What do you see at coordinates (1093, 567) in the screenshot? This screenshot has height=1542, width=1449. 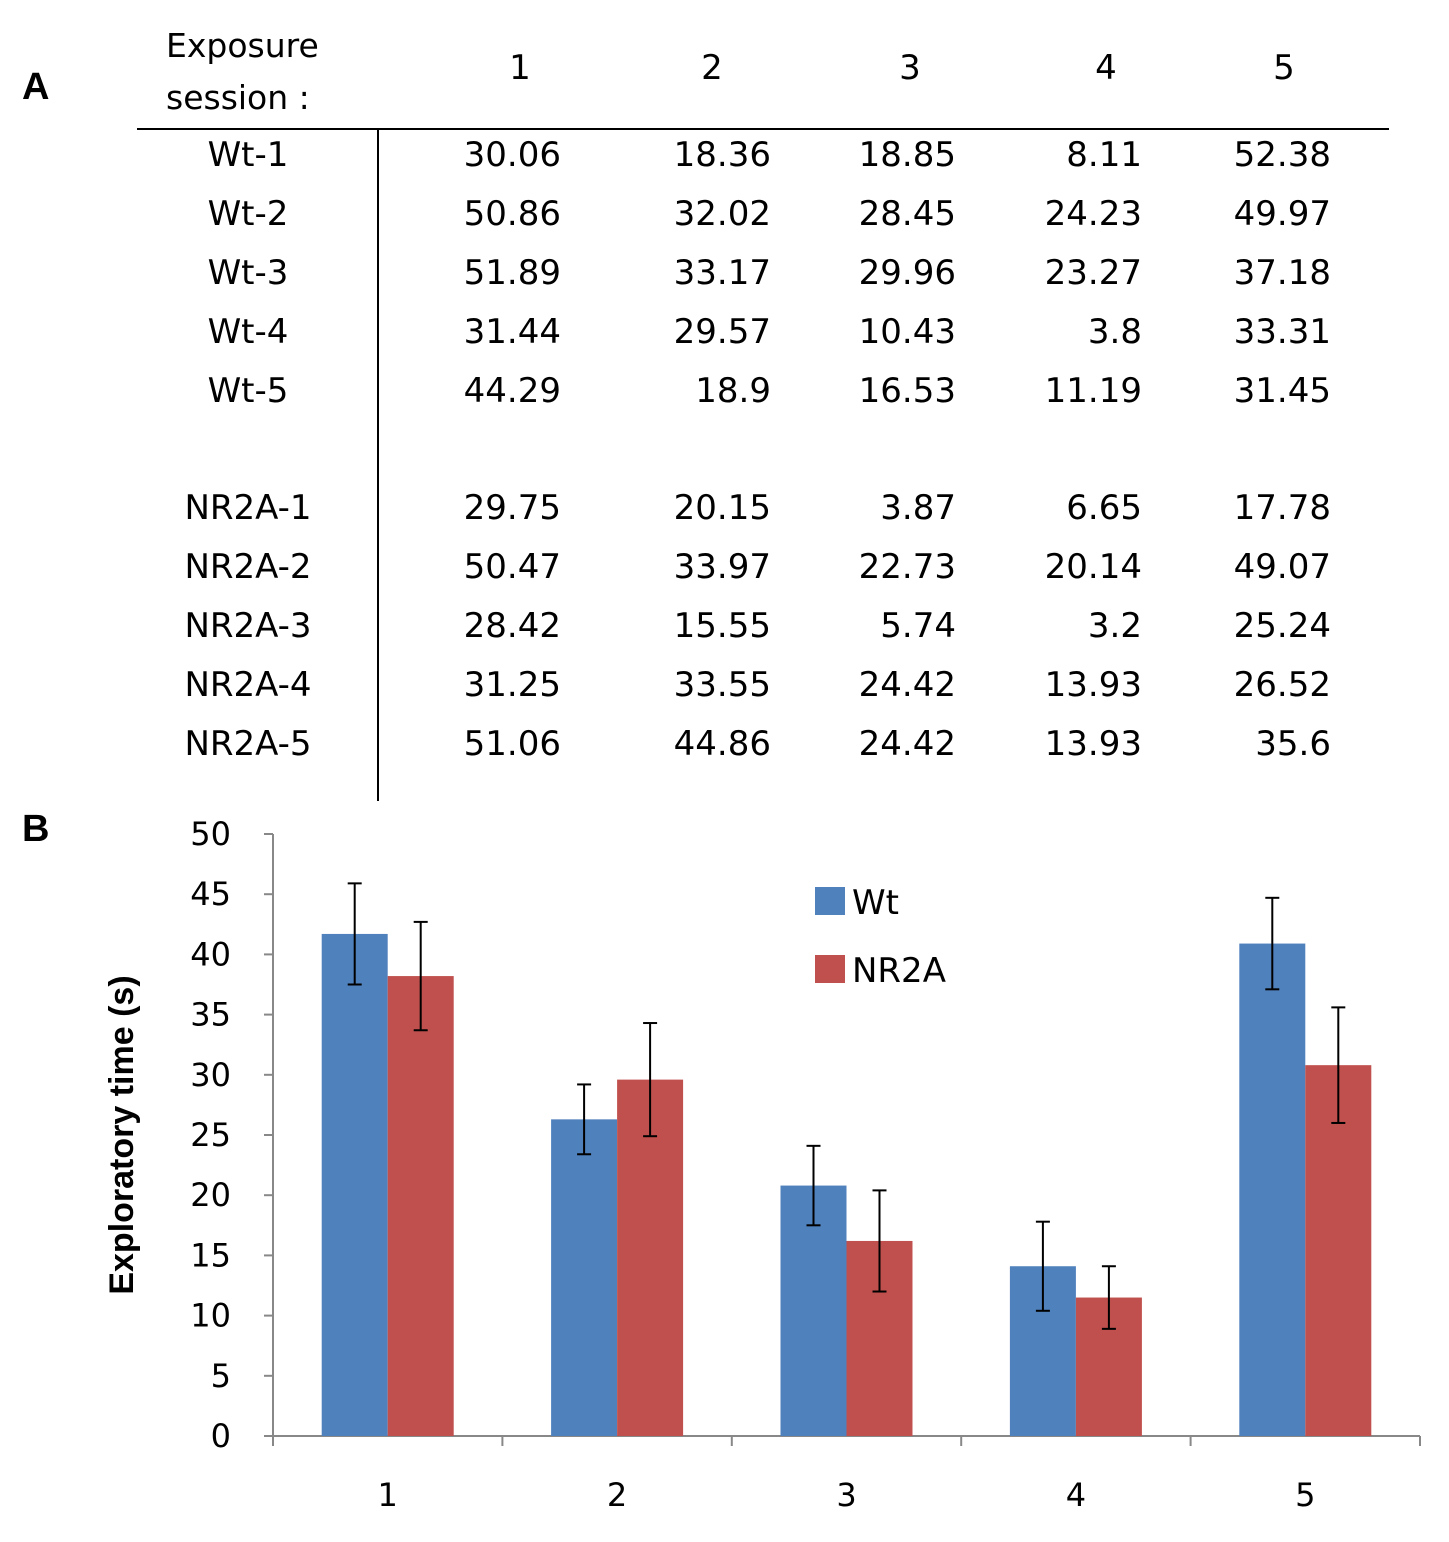 I see `table-cell: 20.14` at bounding box center [1093, 567].